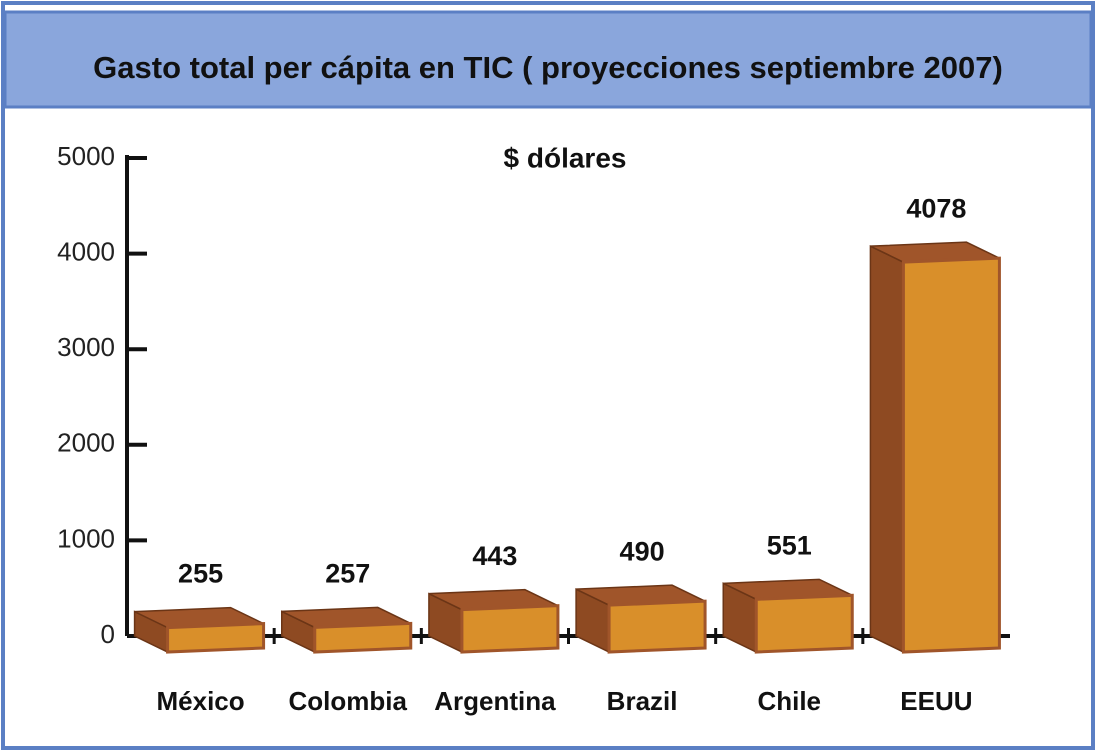 This screenshot has width=1096, height=751. What do you see at coordinates (86, 443) in the screenshot?
I see `y-tick-label: 2000` at bounding box center [86, 443].